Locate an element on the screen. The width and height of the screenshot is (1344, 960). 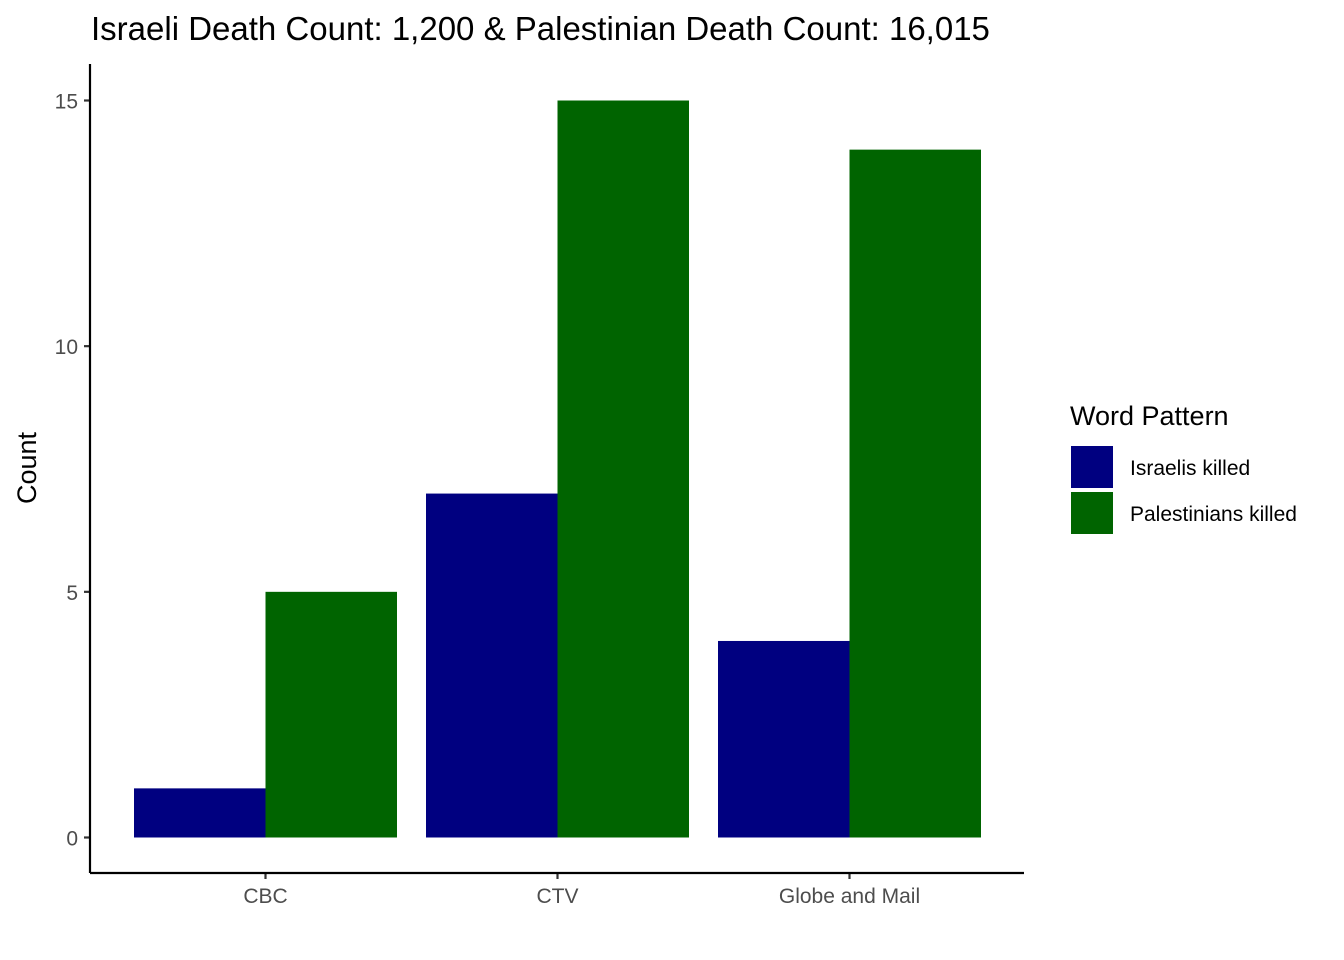
bar-israelis-killed-ctv is located at coordinates (492, 665).